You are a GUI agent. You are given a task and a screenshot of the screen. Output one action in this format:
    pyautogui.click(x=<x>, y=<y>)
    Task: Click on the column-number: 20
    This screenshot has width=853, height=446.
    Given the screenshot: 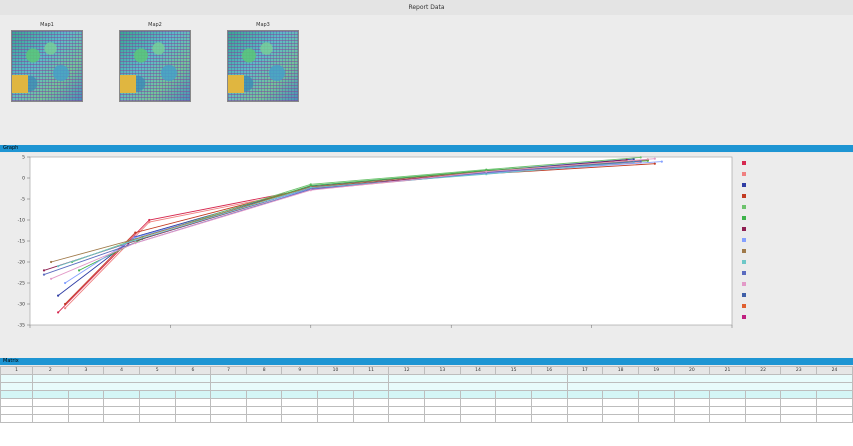 What is the action you would take?
    pyautogui.click(x=692, y=370)
    